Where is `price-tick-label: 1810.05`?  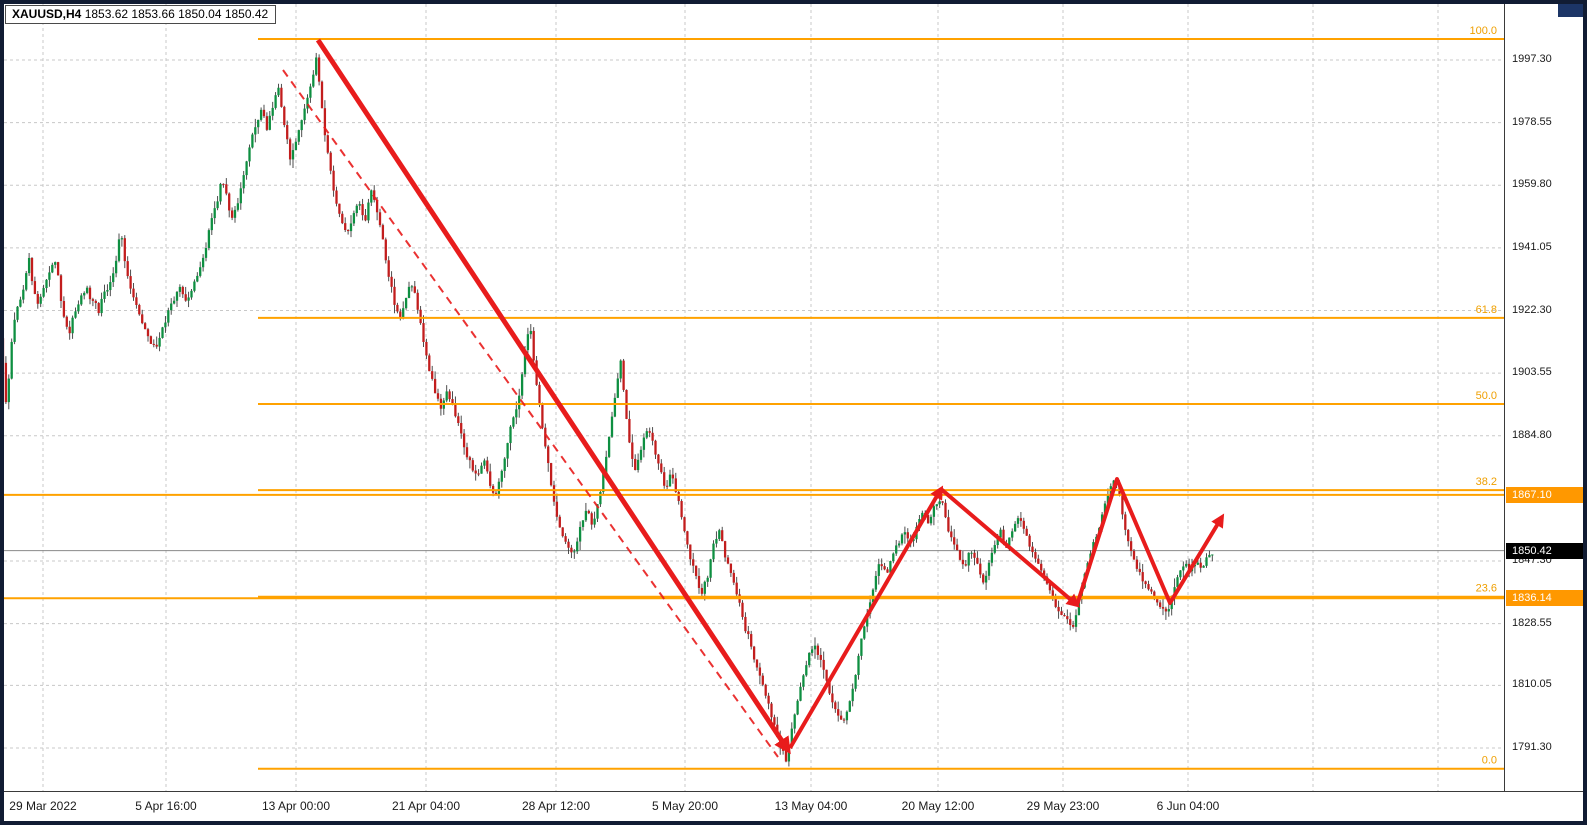
price-tick-label: 1810.05 is located at coordinates (1532, 684).